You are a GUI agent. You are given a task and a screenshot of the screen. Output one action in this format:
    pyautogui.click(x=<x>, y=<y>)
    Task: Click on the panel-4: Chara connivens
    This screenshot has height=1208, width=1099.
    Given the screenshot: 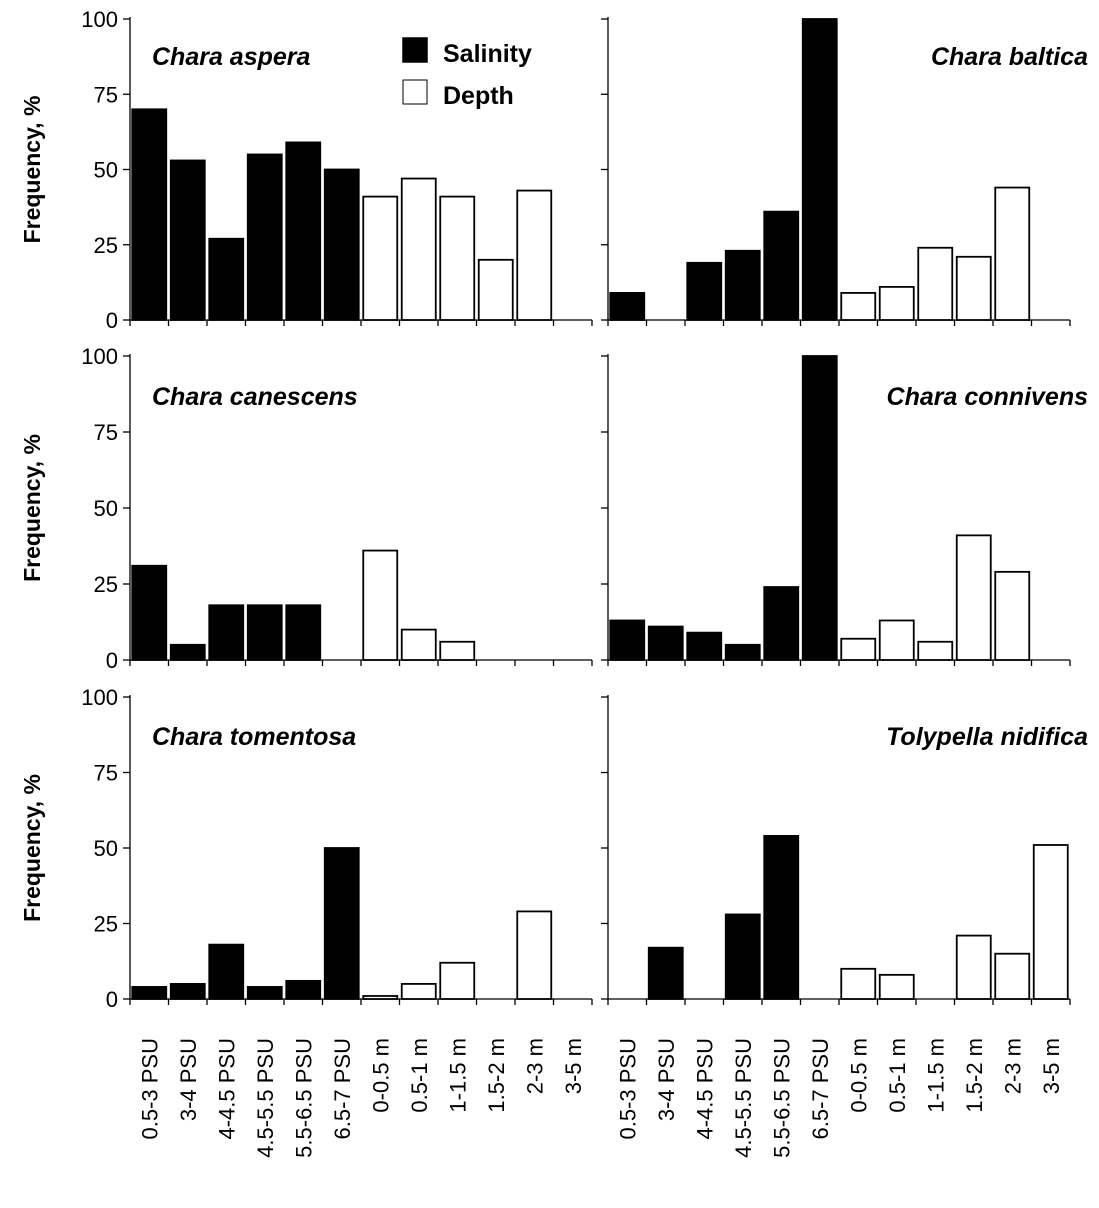 What is the action you would take?
    pyautogui.click(x=844, y=510)
    